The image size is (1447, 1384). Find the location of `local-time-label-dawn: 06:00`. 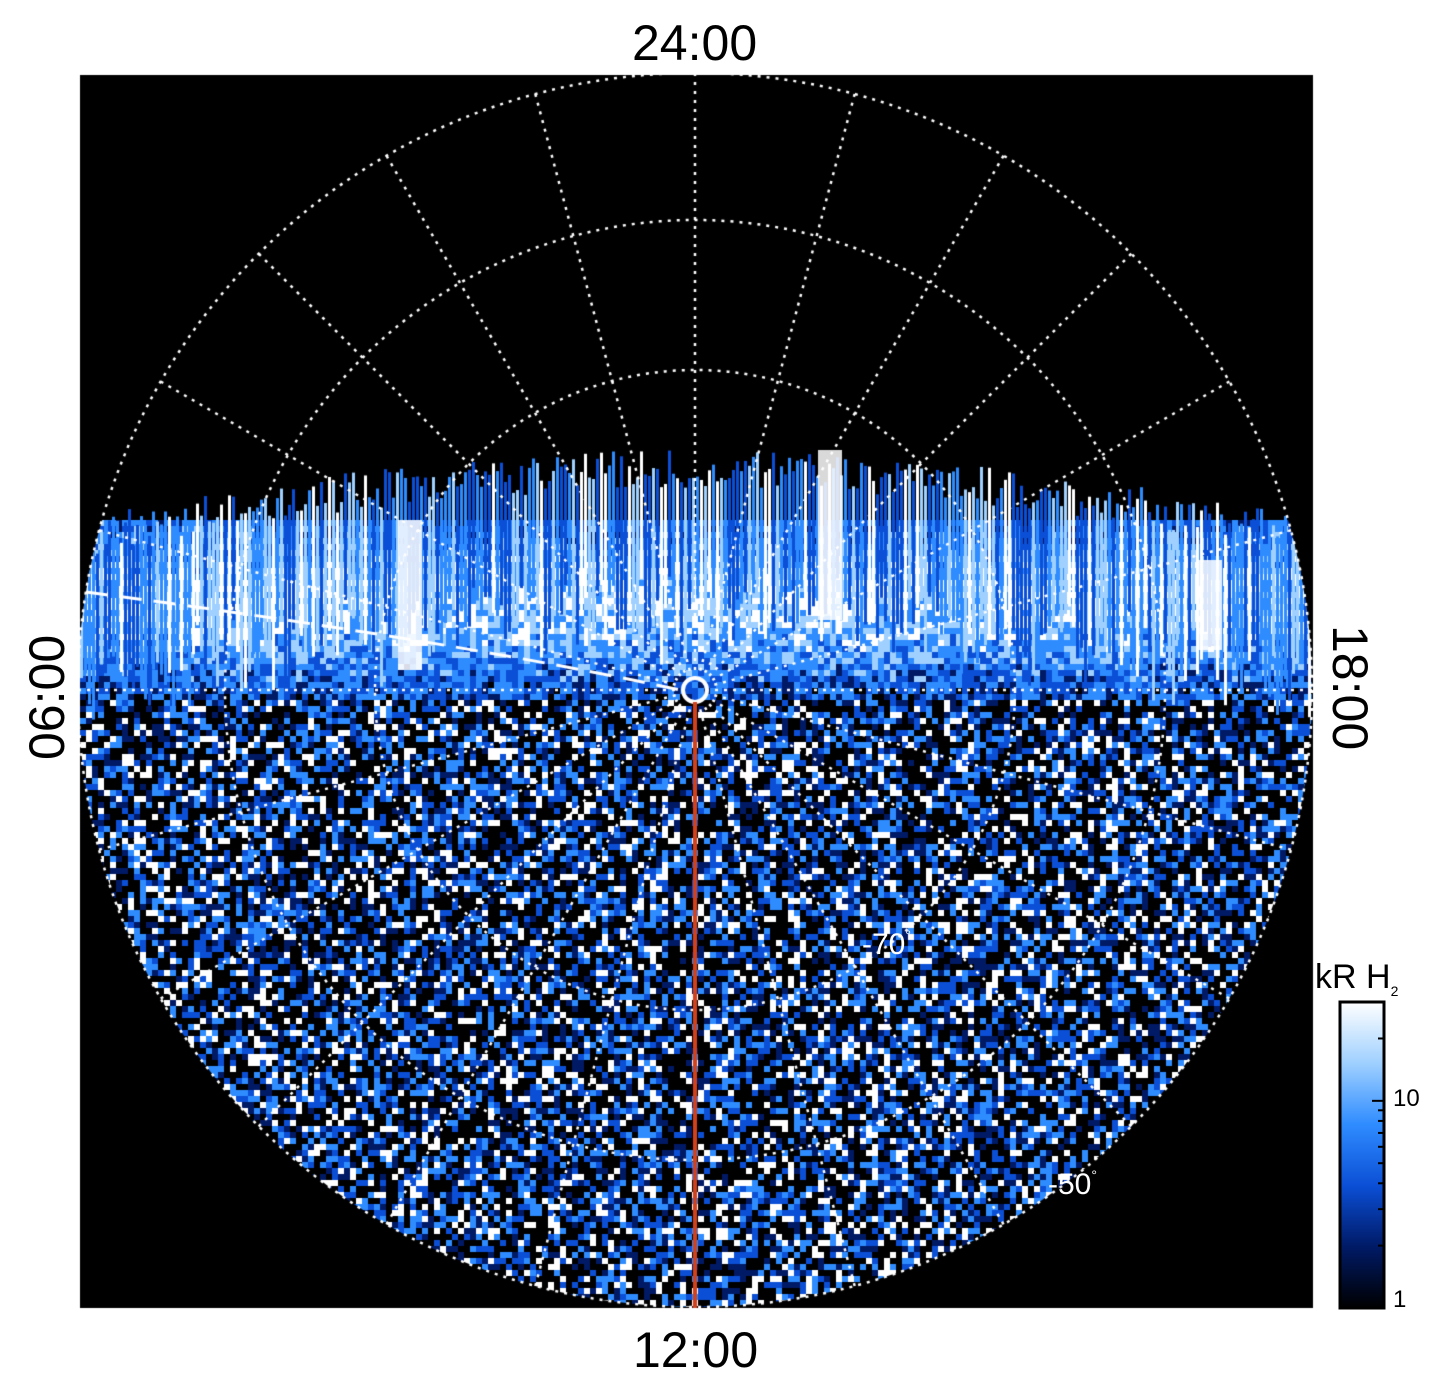

local-time-label-dawn: 06:00 is located at coordinates (47, 697).